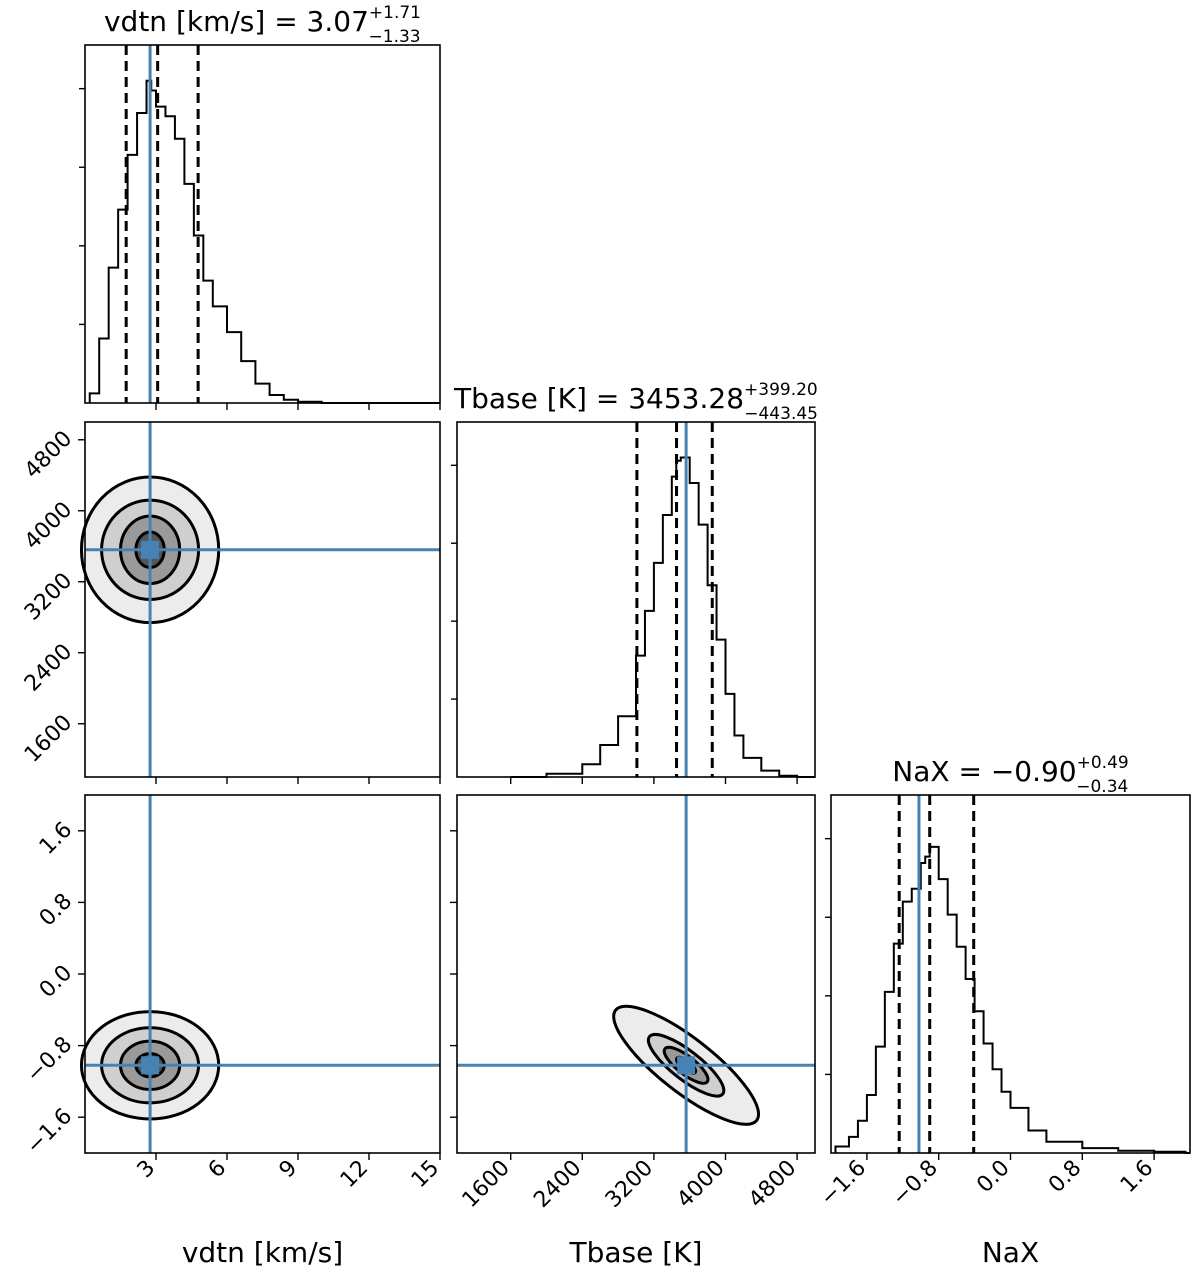 This screenshot has width=1200, height=1274. What do you see at coordinates (56, 982) in the screenshot?
I see `y-tick-label-NaX: 0.0` at bounding box center [56, 982].